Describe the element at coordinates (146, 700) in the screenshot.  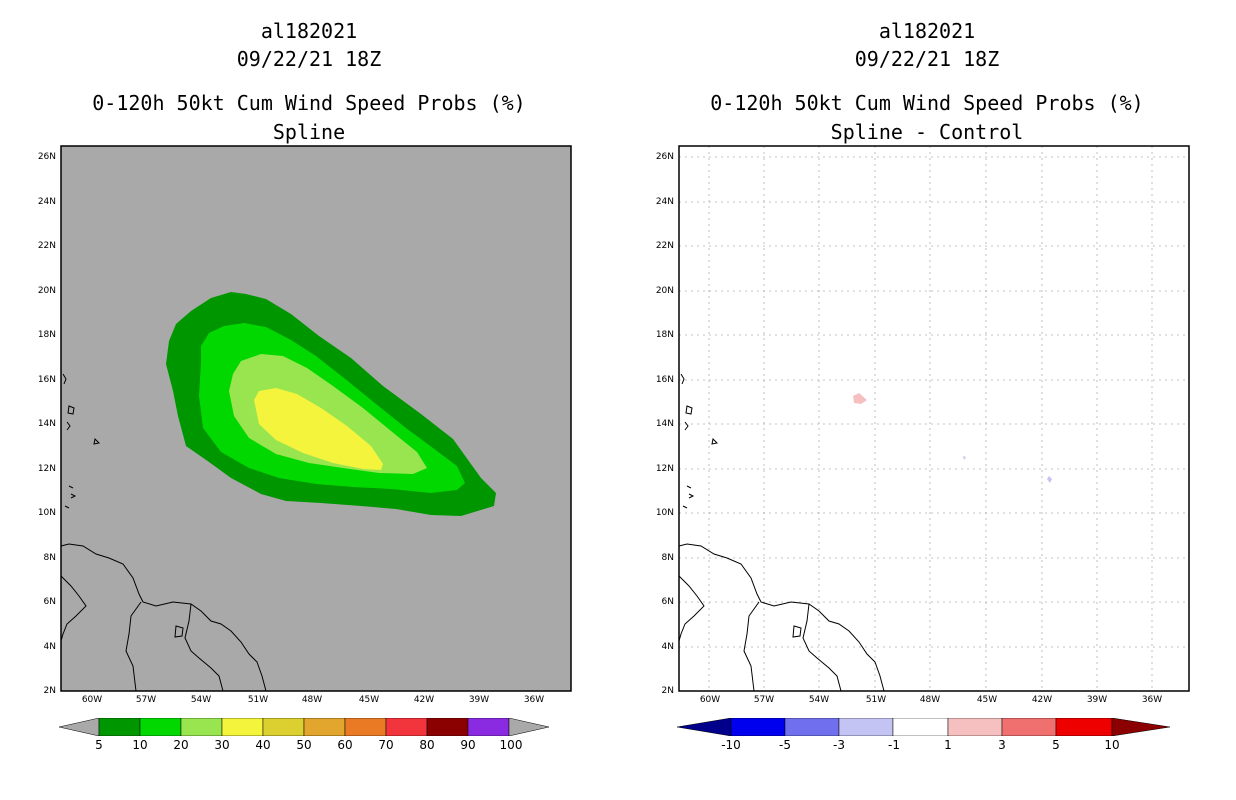
I see `left-lon-label-57w: 57W` at that location.